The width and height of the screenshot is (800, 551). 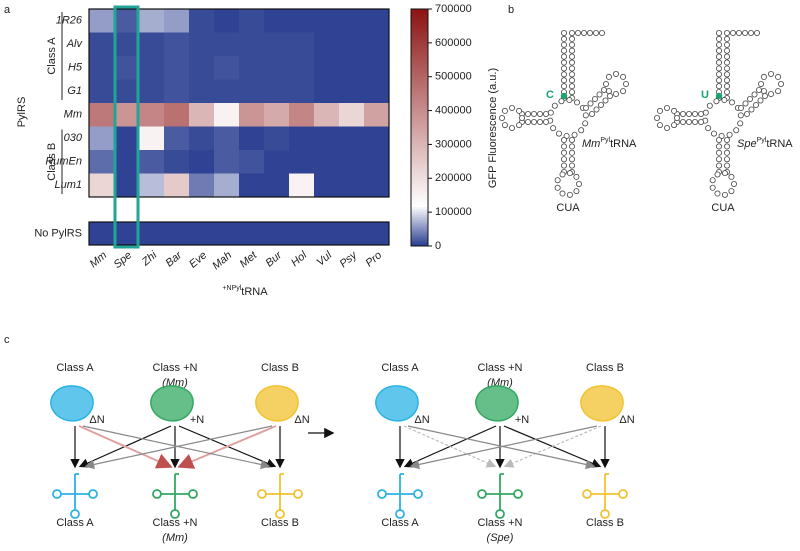 I want to click on colorbar-tick-label: 500000, so click(x=453, y=77).